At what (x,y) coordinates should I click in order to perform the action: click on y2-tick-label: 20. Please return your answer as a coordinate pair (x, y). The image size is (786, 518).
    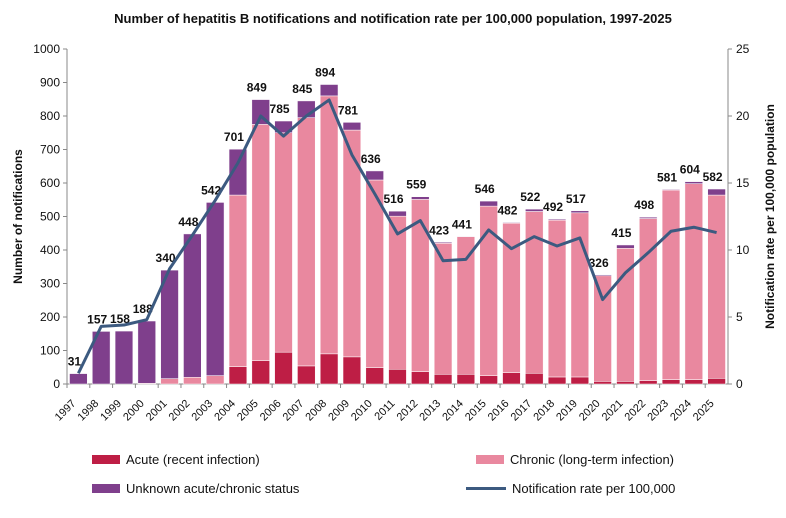
    Looking at the image, I should click on (743, 116).